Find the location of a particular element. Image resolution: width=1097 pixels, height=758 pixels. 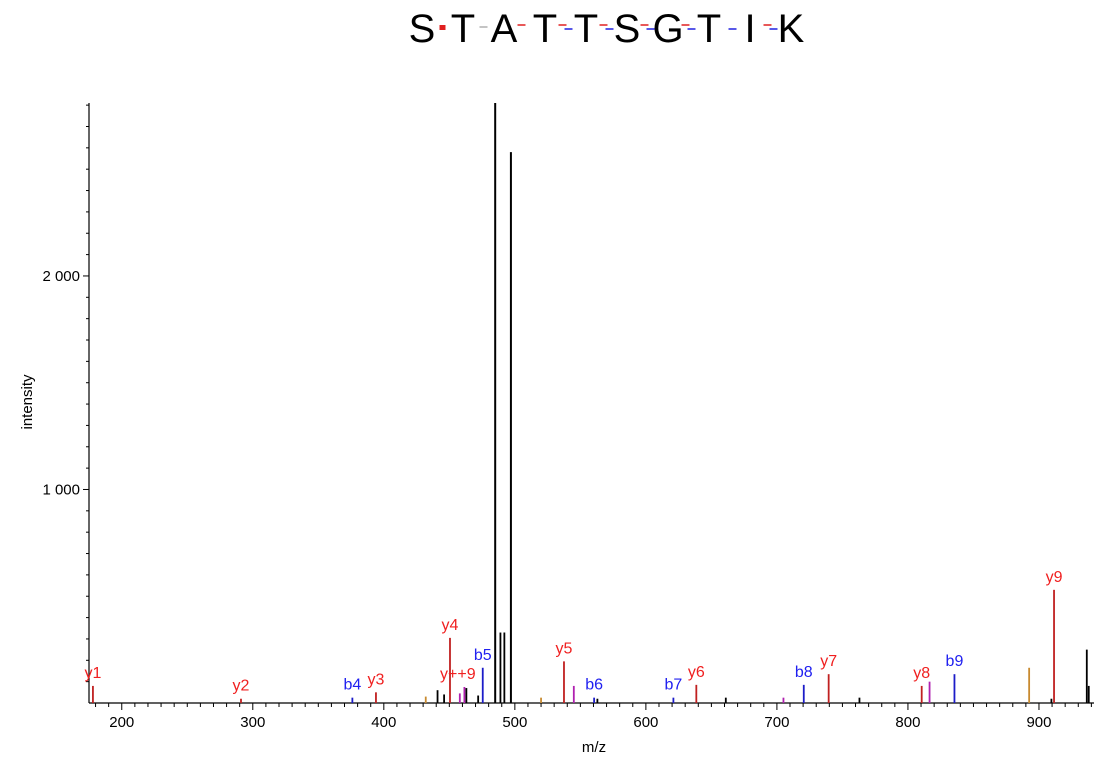

peak-label-b4: b4 is located at coordinates (352, 685).